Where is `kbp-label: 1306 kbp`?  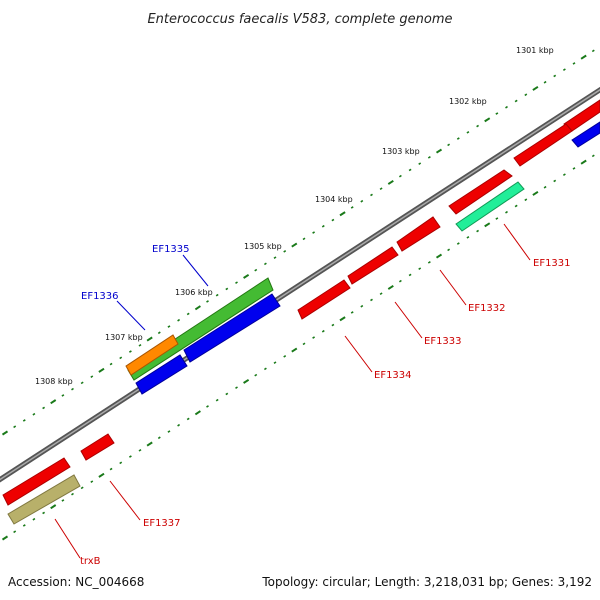 kbp-label: 1306 kbp is located at coordinates (194, 292).